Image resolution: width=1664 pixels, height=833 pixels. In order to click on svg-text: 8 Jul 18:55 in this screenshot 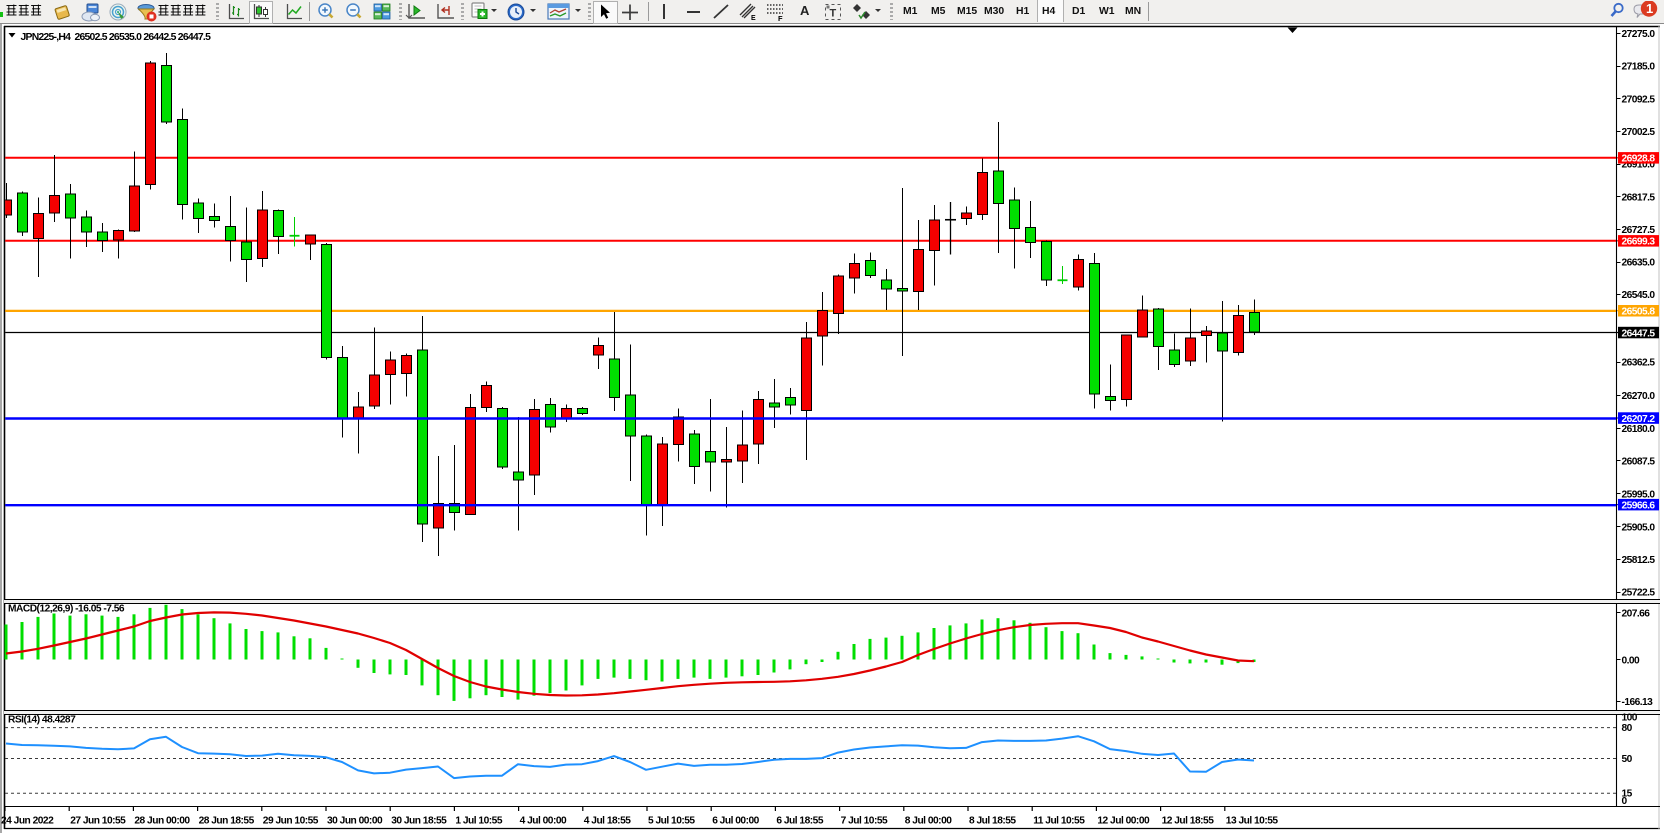, I will do `click(992, 821)`.